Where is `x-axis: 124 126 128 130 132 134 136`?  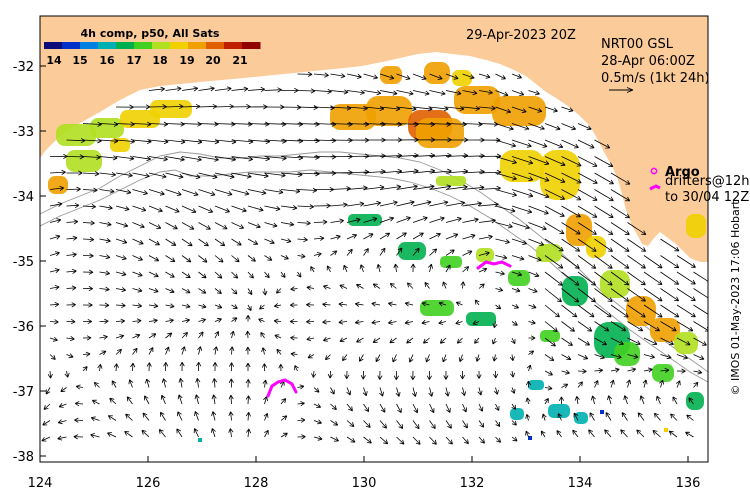 x-axis: 124 126 128 130 132 134 136 is located at coordinates (364, 473).